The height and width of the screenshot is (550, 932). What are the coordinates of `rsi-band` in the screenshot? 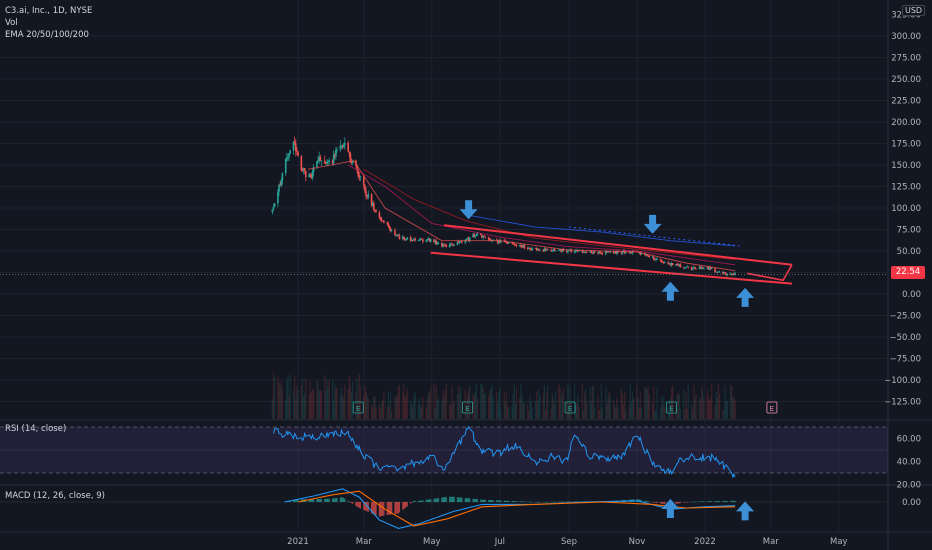 It's located at (444, 450).